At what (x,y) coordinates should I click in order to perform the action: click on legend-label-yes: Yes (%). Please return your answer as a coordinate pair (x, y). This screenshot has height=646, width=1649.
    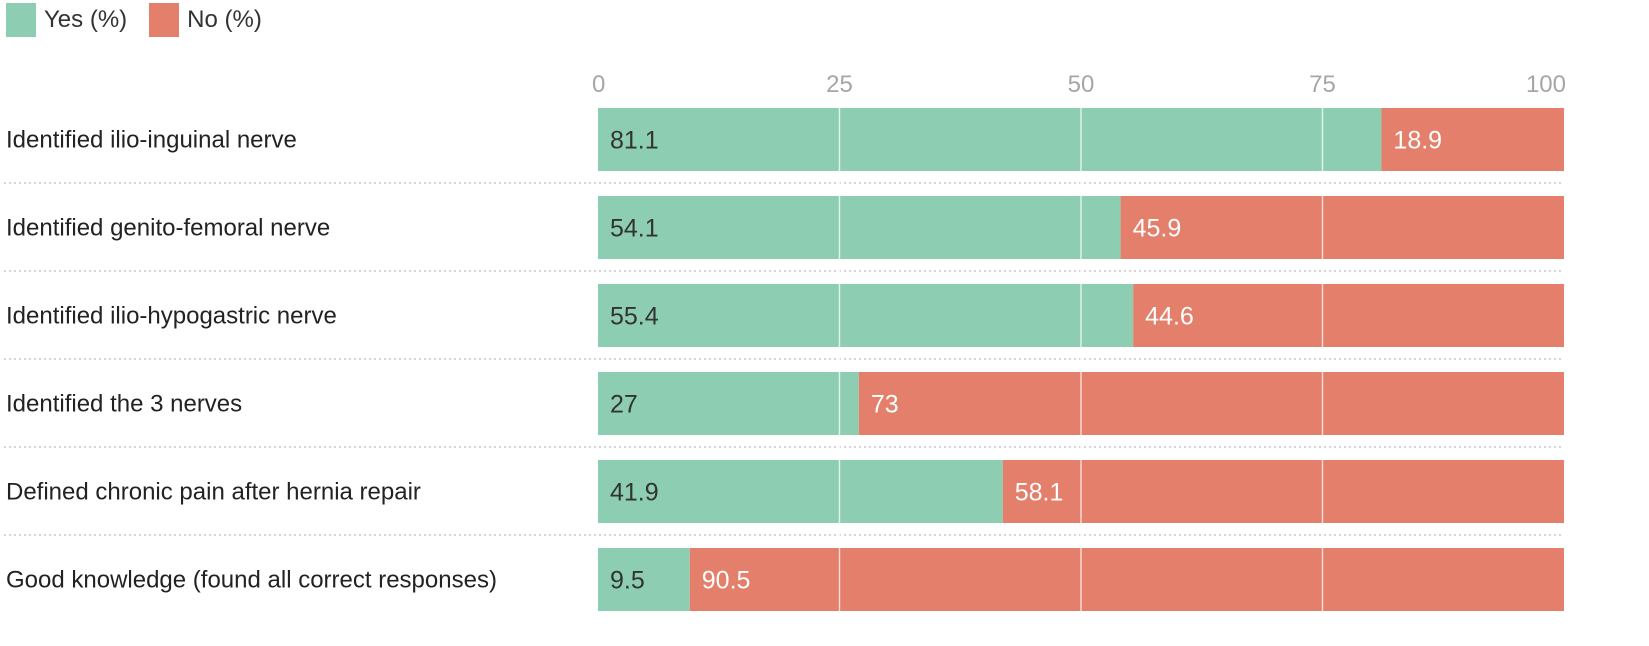
    Looking at the image, I should click on (86, 19).